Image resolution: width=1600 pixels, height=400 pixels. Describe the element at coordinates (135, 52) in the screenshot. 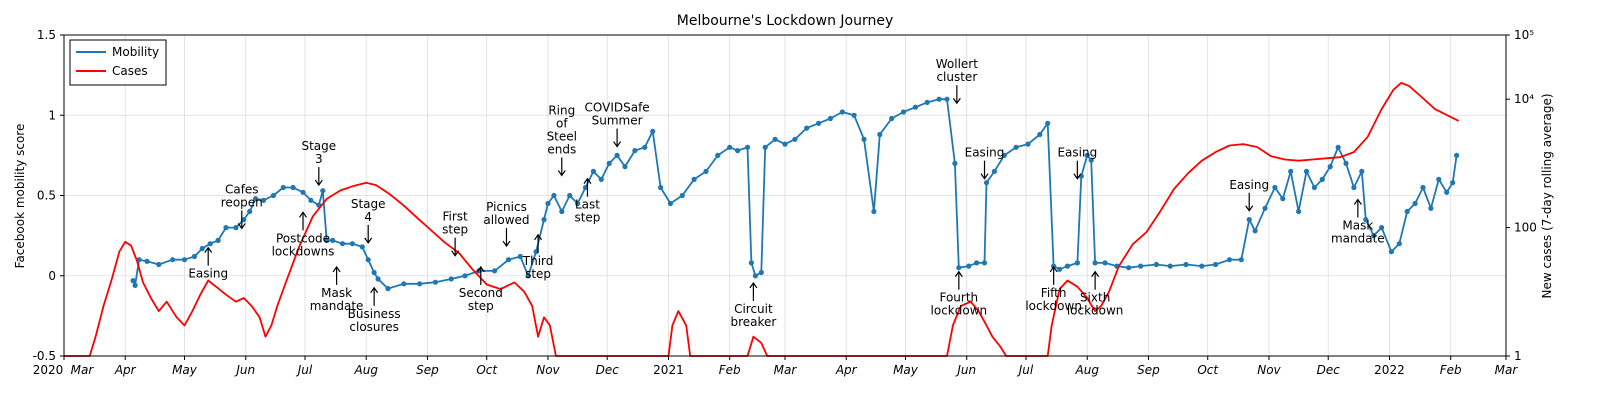

I see `legend-label-mobility: Mobility` at that location.